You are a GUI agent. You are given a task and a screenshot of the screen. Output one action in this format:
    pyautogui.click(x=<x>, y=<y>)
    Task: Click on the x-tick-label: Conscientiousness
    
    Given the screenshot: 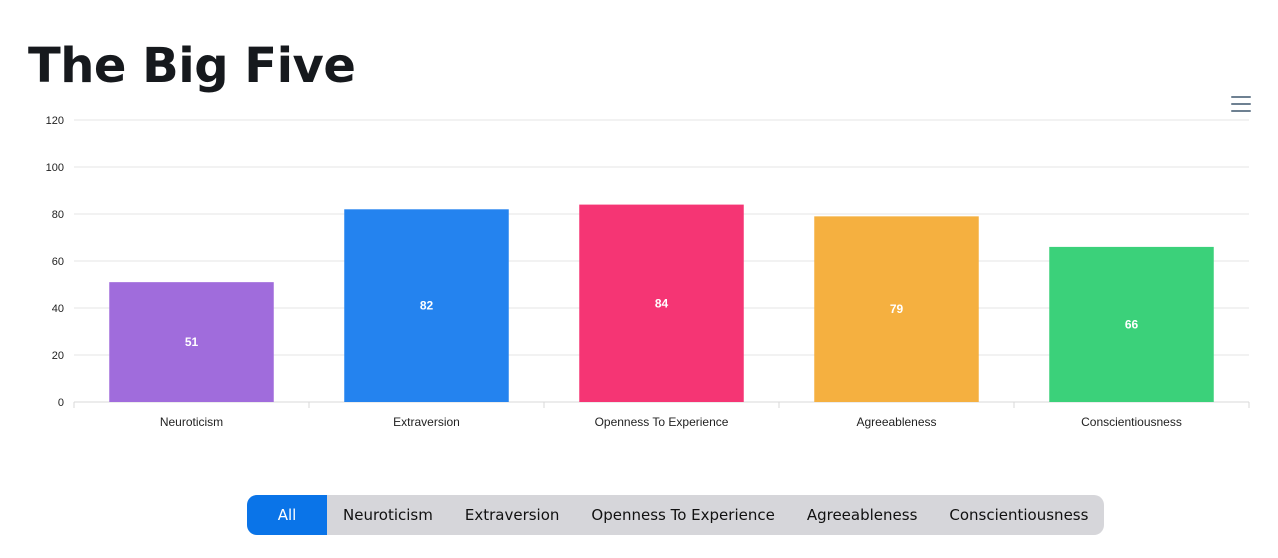 What is the action you would take?
    pyautogui.click(x=1131, y=422)
    